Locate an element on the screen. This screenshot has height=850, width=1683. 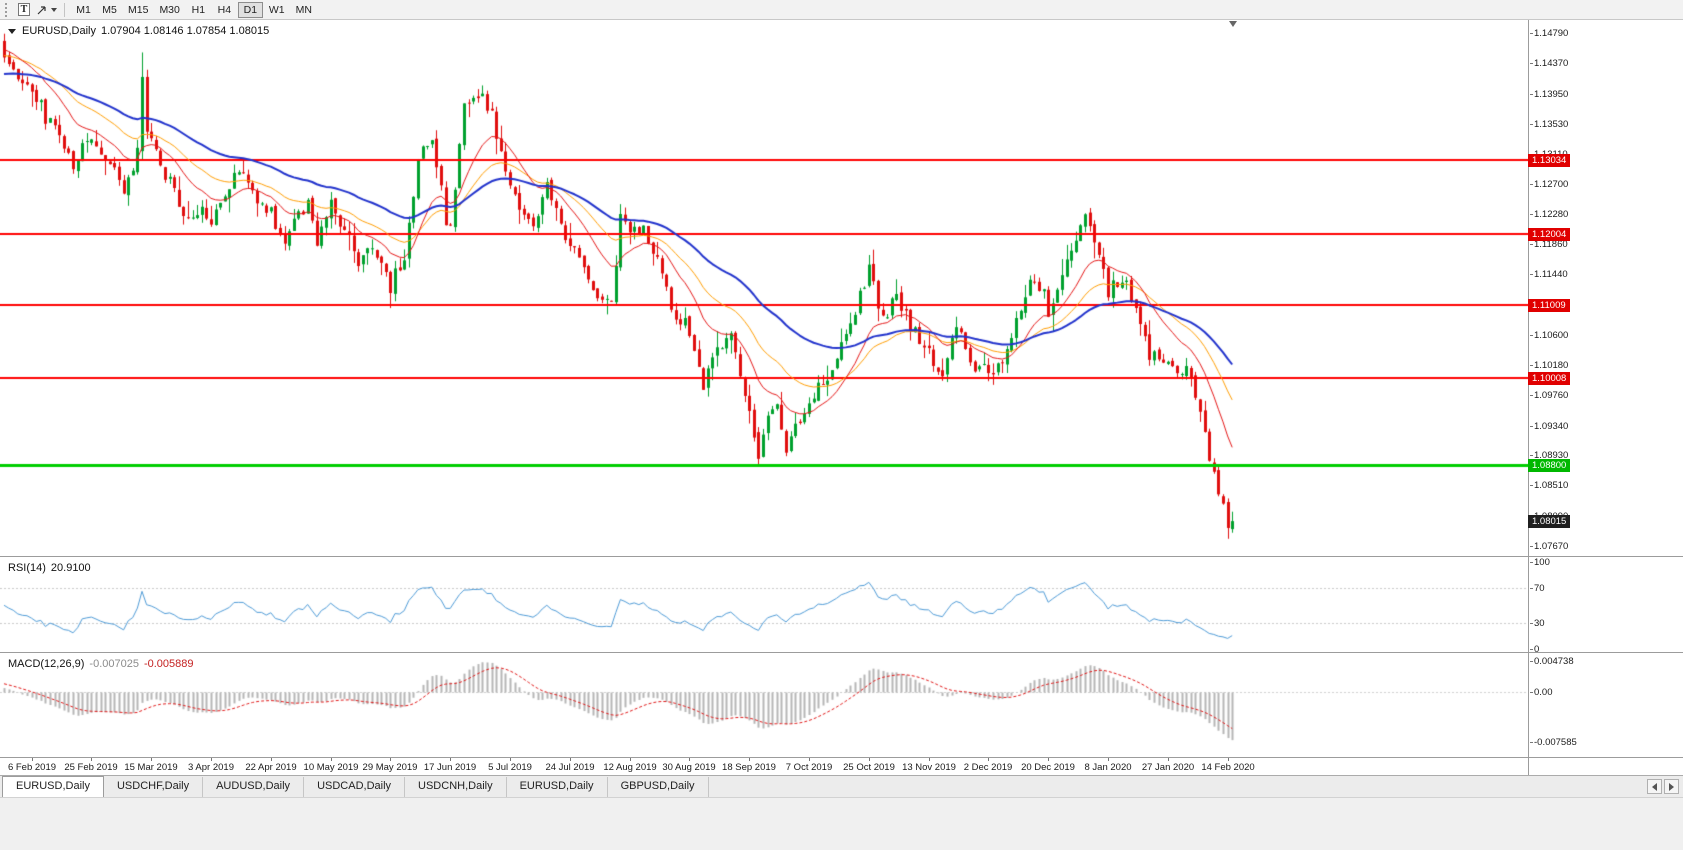
chart-tab-usdcad-daily: USDCAD,Daily is located at coordinates (355, 787).